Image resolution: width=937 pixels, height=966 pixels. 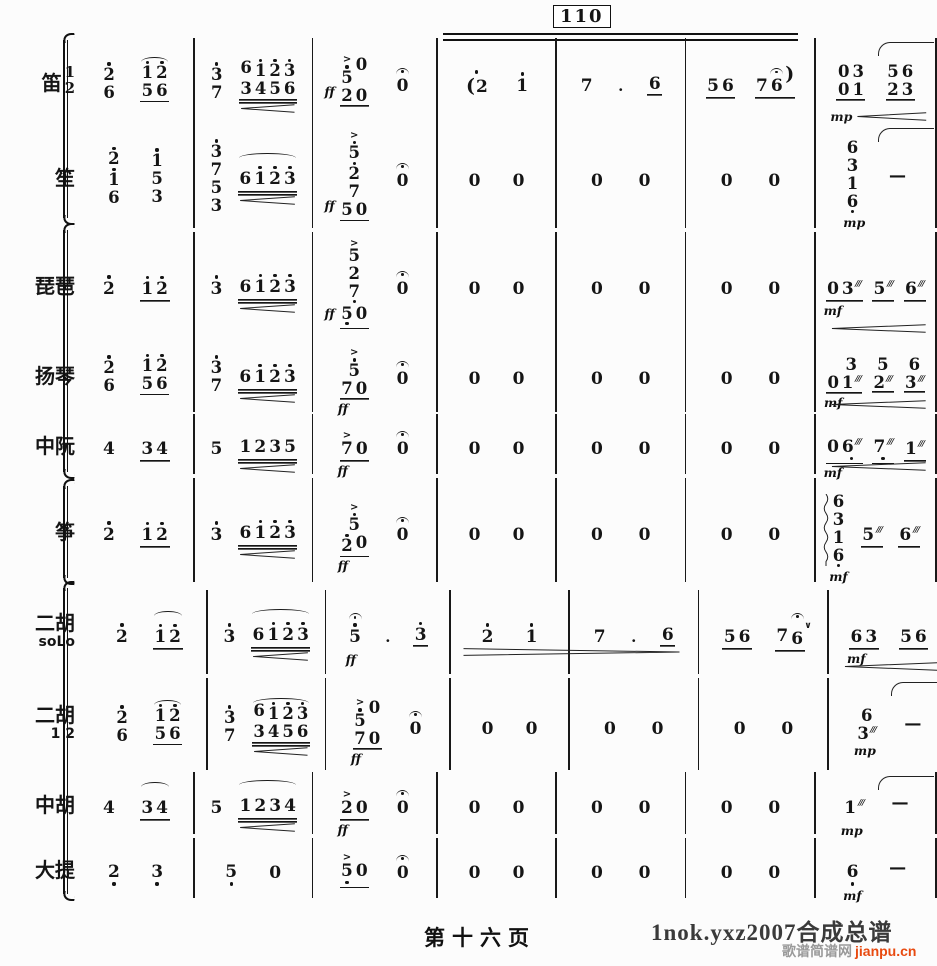 What do you see at coordinates (886, 951) in the screenshot?
I see `watermark-domain-link: jianpu.cn` at bounding box center [886, 951].